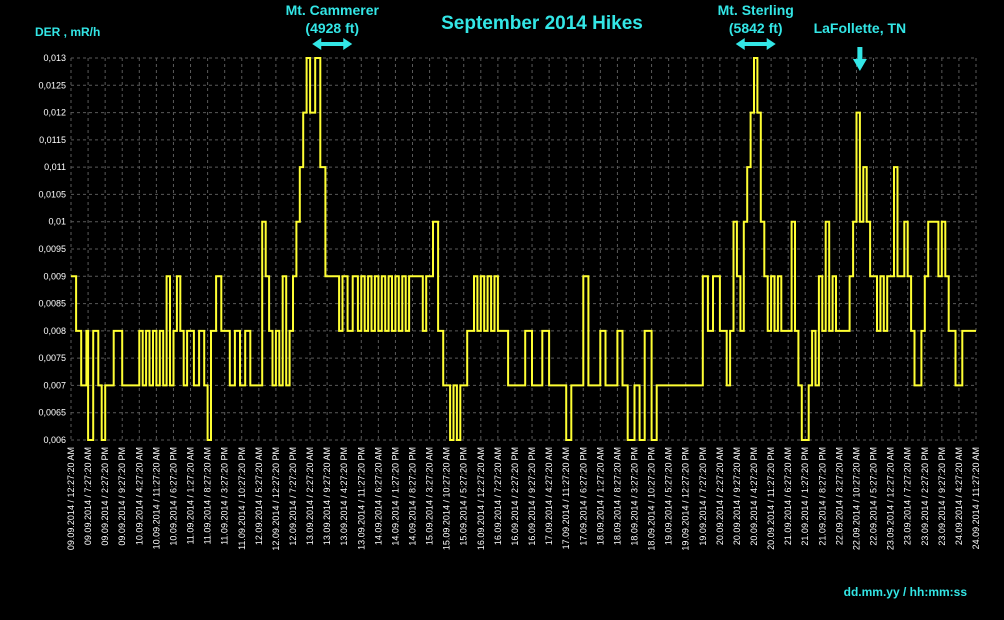  Describe the element at coordinates (395, 496) in the screenshot. I see `x-tick-label: 14.09.2014 / 1:27:20 PM` at that location.